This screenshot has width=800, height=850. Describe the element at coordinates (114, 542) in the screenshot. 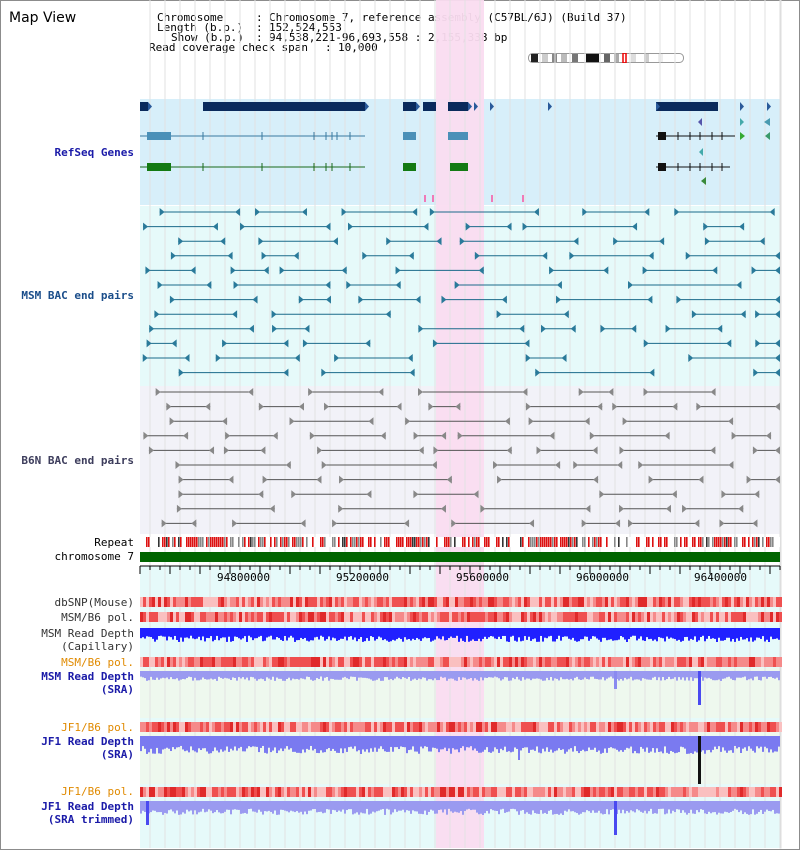

I see `track-label-repeat: Repeat` at that location.